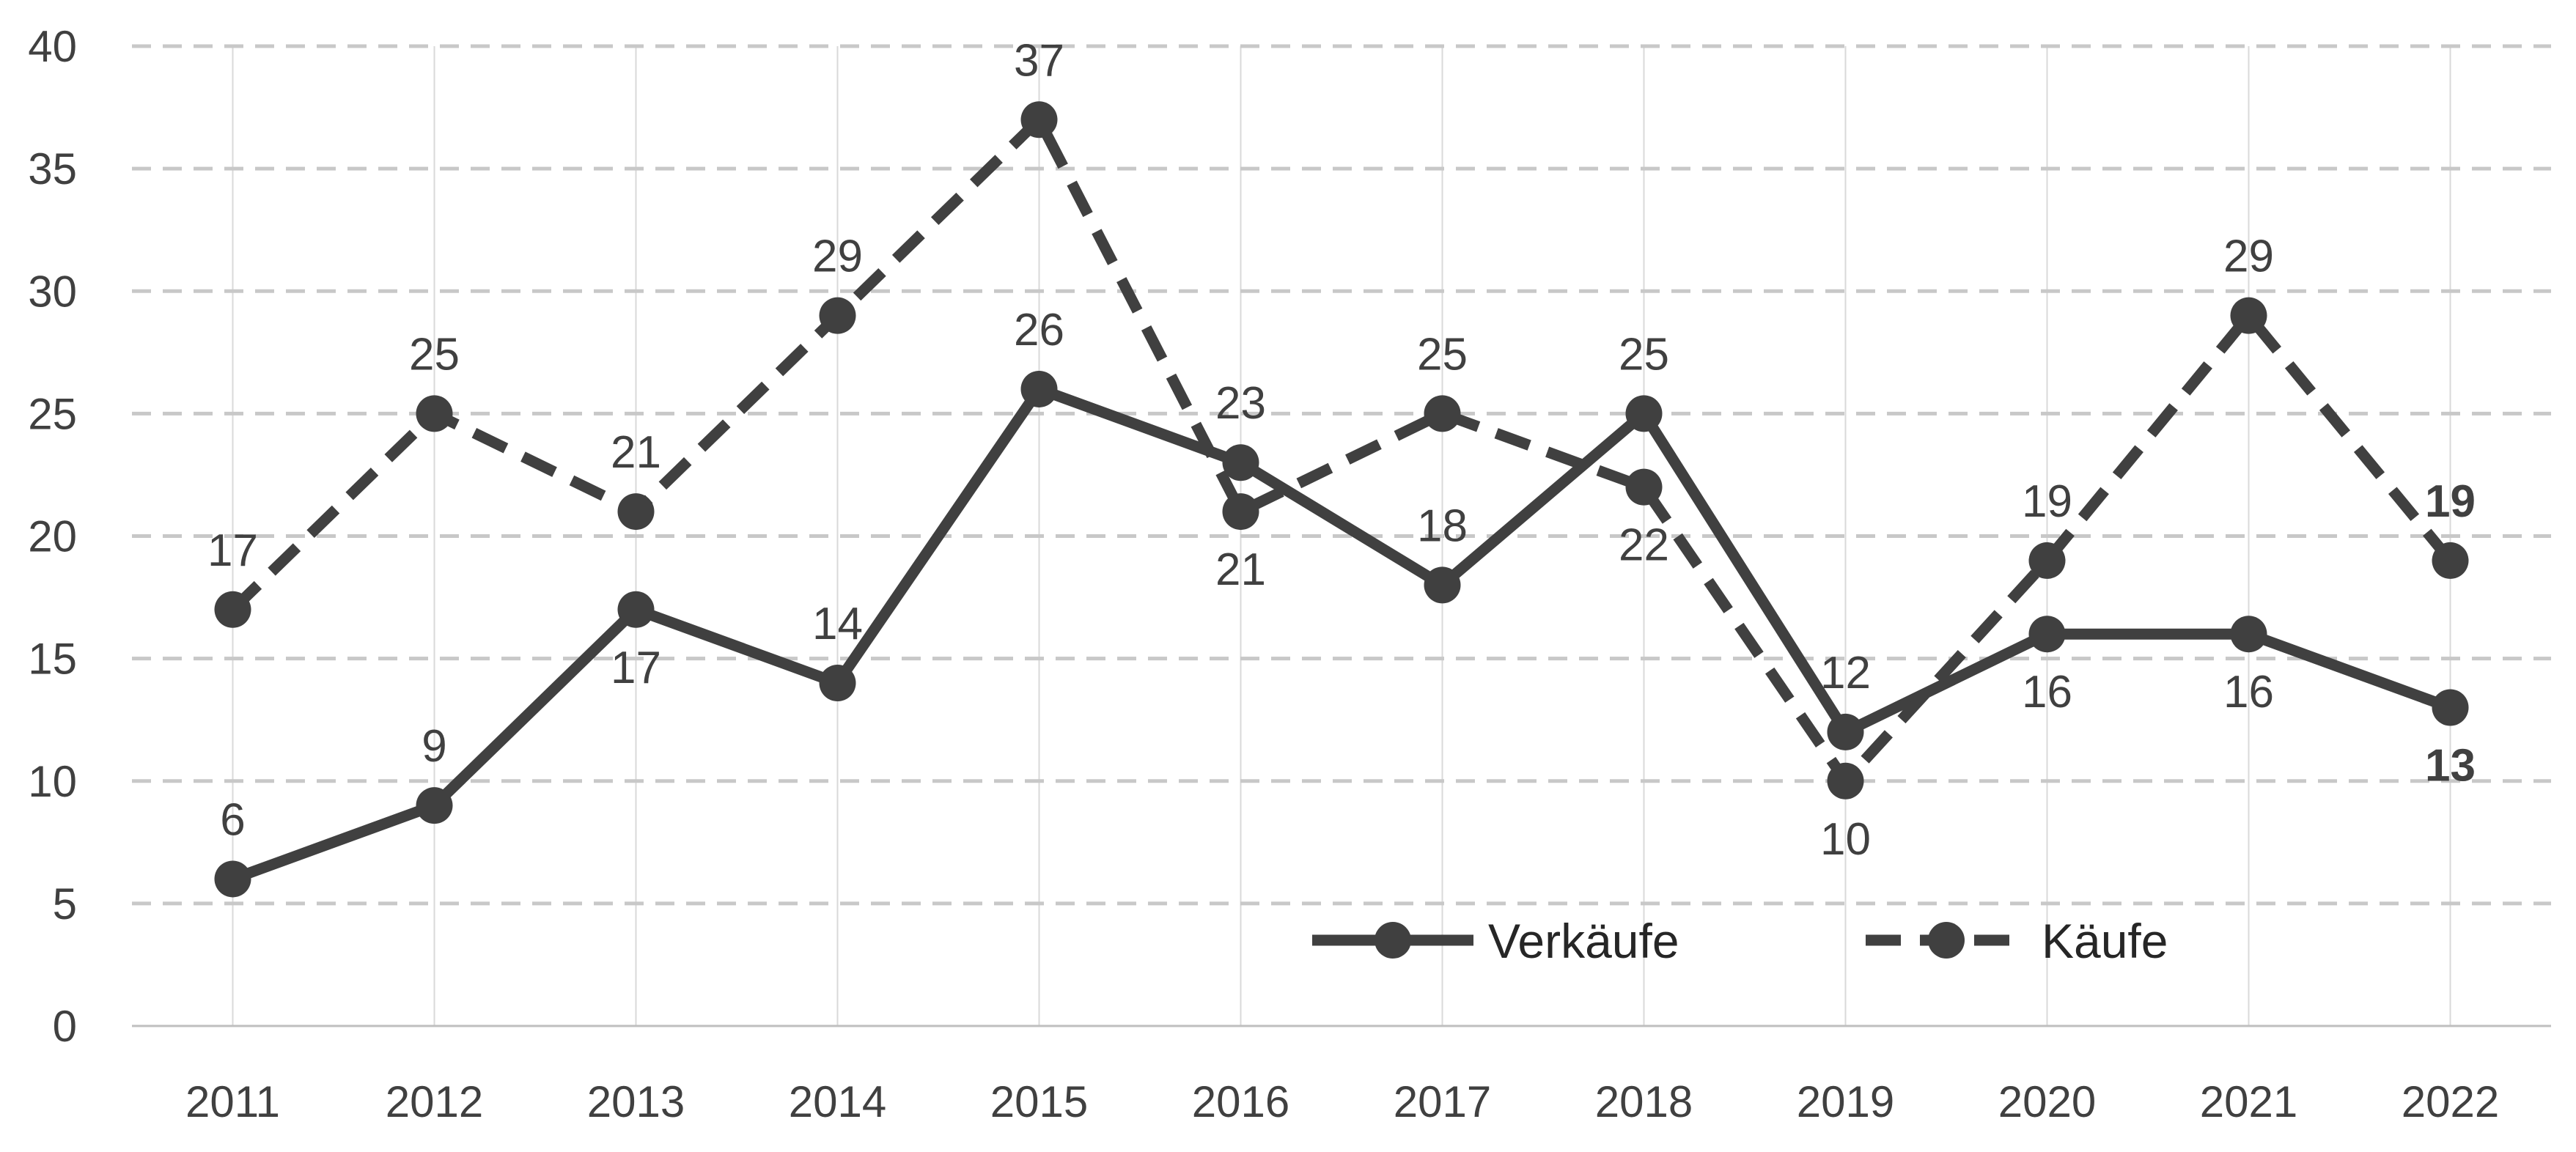 The image size is (2576, 1152). Describe the element at coordinates (1845, 839) in the screenshot. I see `data-label-kaeufe: 10` at that location.